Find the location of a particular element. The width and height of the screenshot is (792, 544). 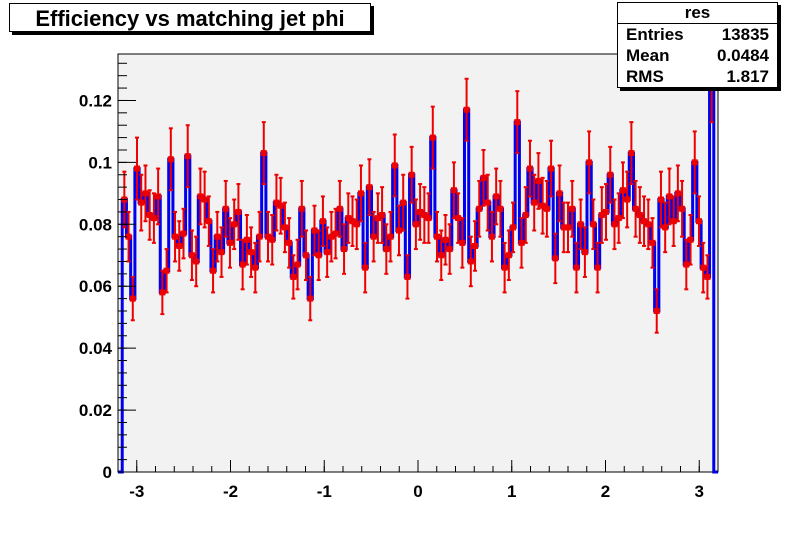

y-tick-label: 0.06 is located at coordinates (95, 286).